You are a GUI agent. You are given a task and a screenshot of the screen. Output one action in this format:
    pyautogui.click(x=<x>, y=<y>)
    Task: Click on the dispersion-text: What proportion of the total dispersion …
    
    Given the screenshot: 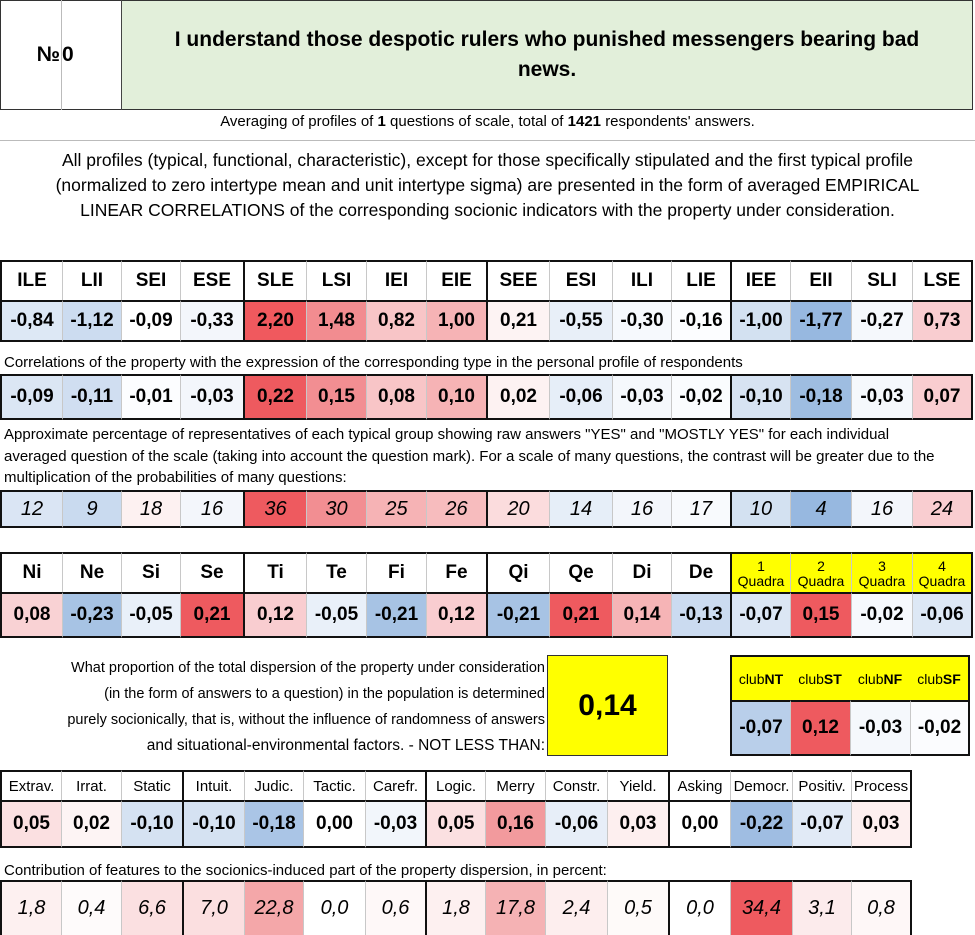 What is the action you would take?
    pyautogui.click(x=272, y=707)
    